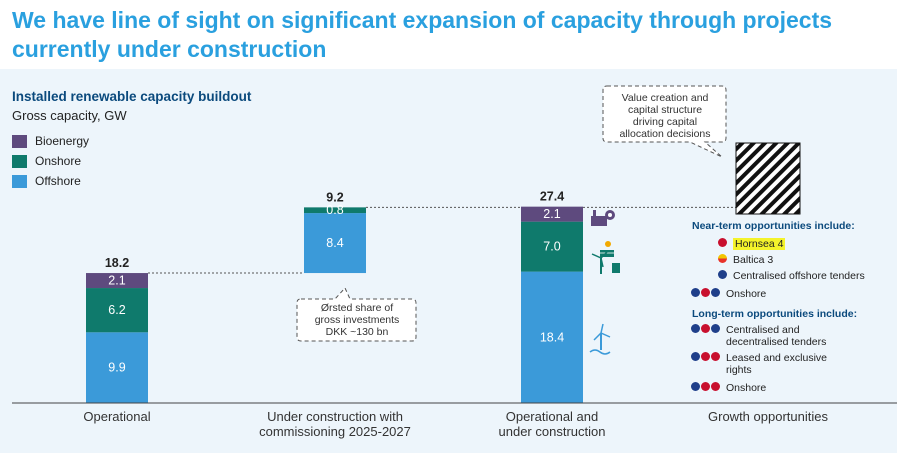 This screenshot has width=897, height=453. I want to click on solar-panel-icon, so click(607, 249).